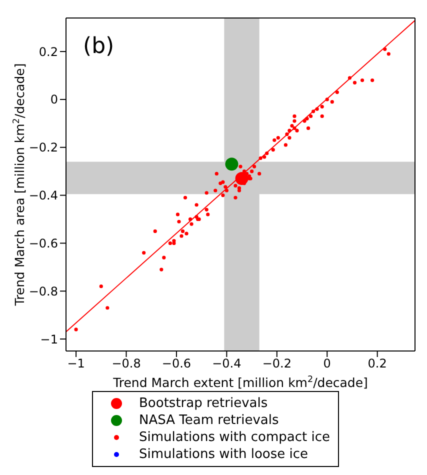  What do you see at coordinates (234, 437) in the screenshot?
I see `legend-label: Simulations with compact ice` at bounding box center [234, 437].